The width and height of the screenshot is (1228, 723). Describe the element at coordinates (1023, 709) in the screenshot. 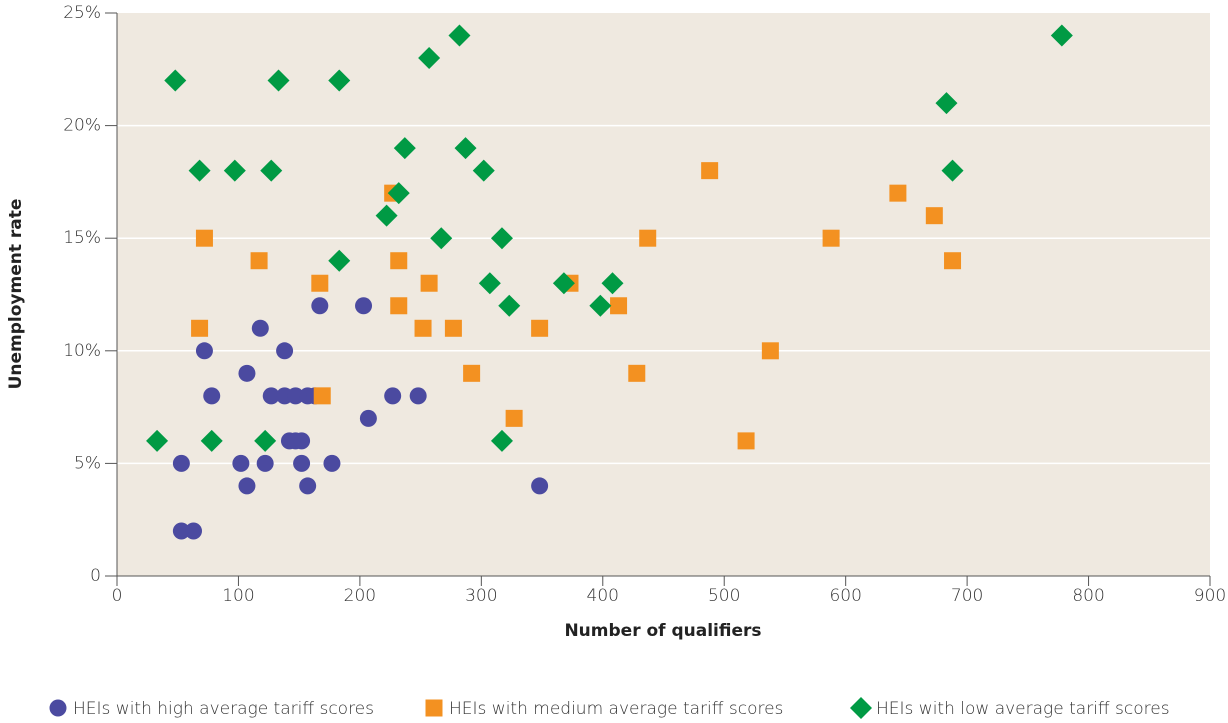

I see `legend-label: HEIs with low average tariff scores` at that location.